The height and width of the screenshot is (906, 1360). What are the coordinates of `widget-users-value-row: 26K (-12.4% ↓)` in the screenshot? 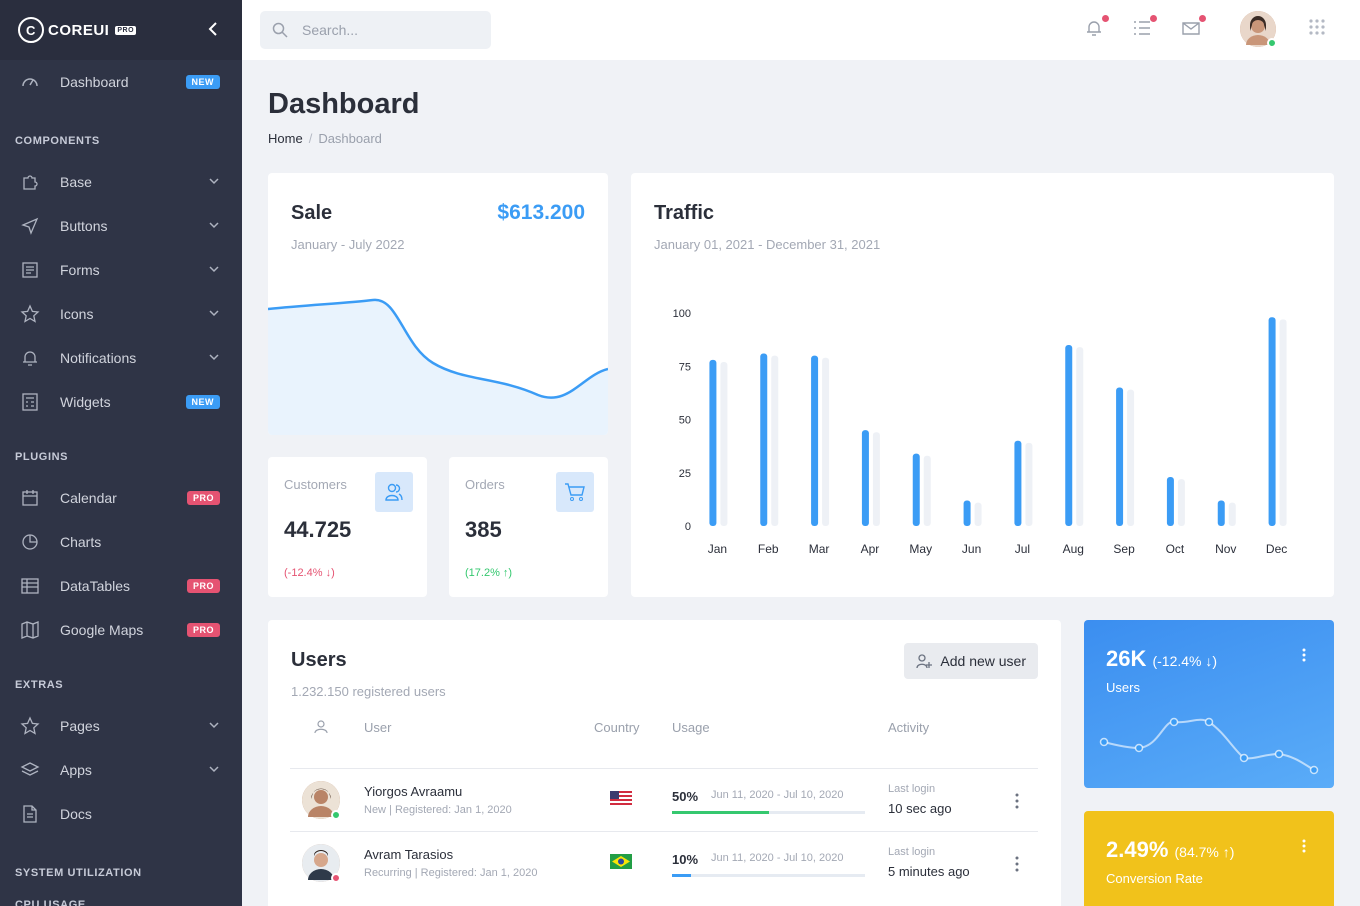 It's located at (1161, 659).